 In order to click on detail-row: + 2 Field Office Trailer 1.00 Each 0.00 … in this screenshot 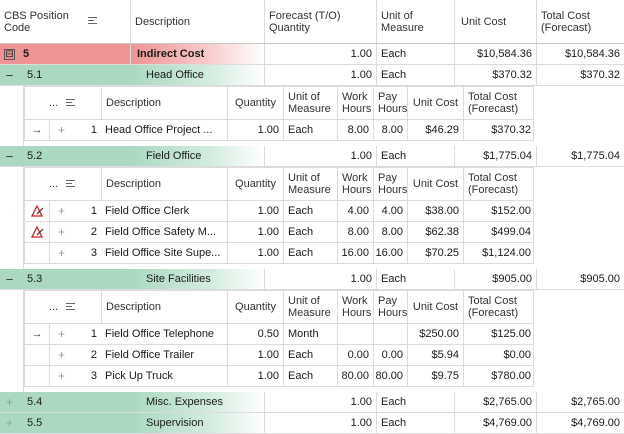, I will do `click(279, 355)`.